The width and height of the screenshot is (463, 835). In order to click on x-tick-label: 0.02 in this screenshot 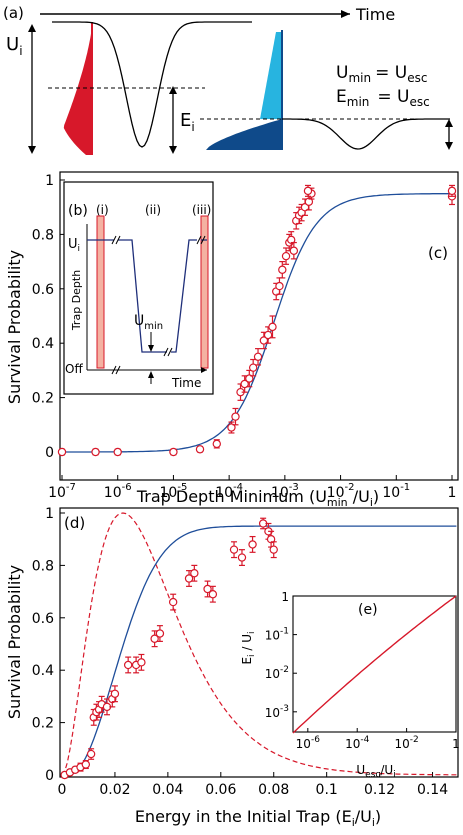, I will do `click(114, 790)`.